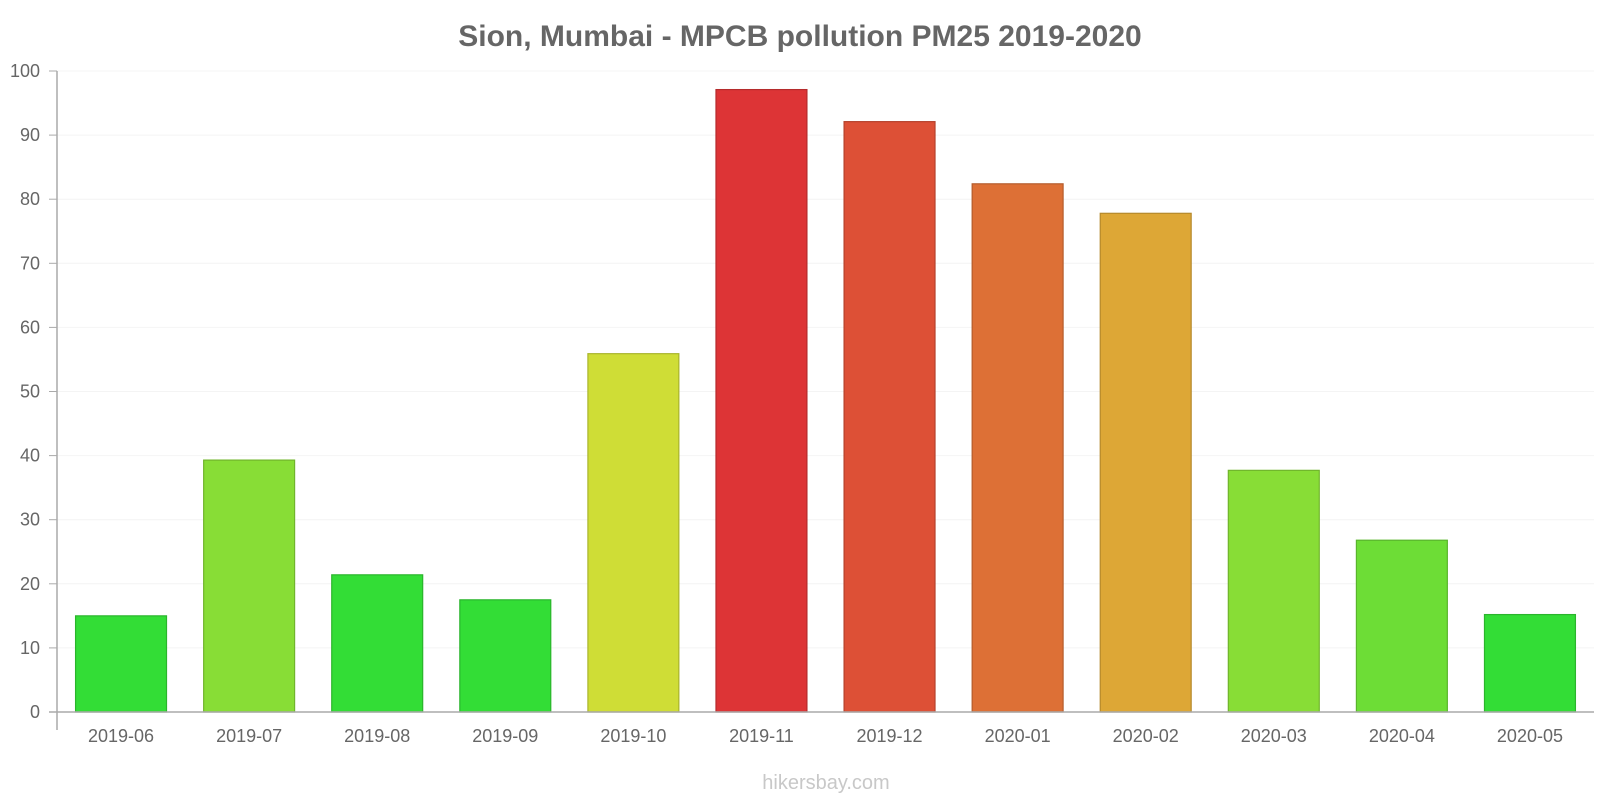  Describe the element at coordinates (1274, 736) in the screenshot. I see `x-tick-label: 2020-03` at that location.